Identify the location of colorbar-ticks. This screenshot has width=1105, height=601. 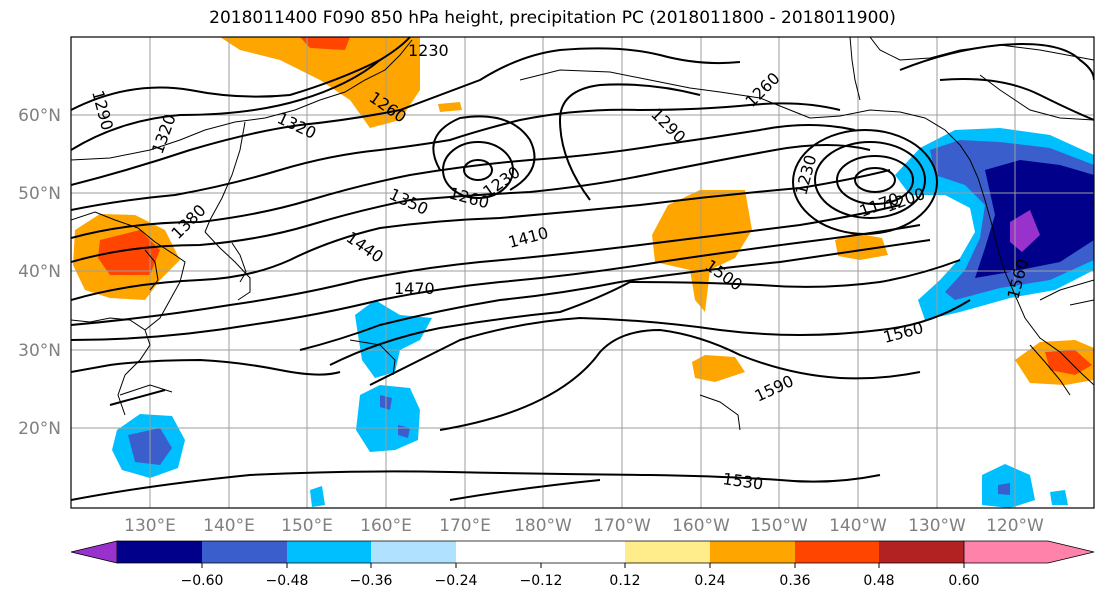
(583, 565).